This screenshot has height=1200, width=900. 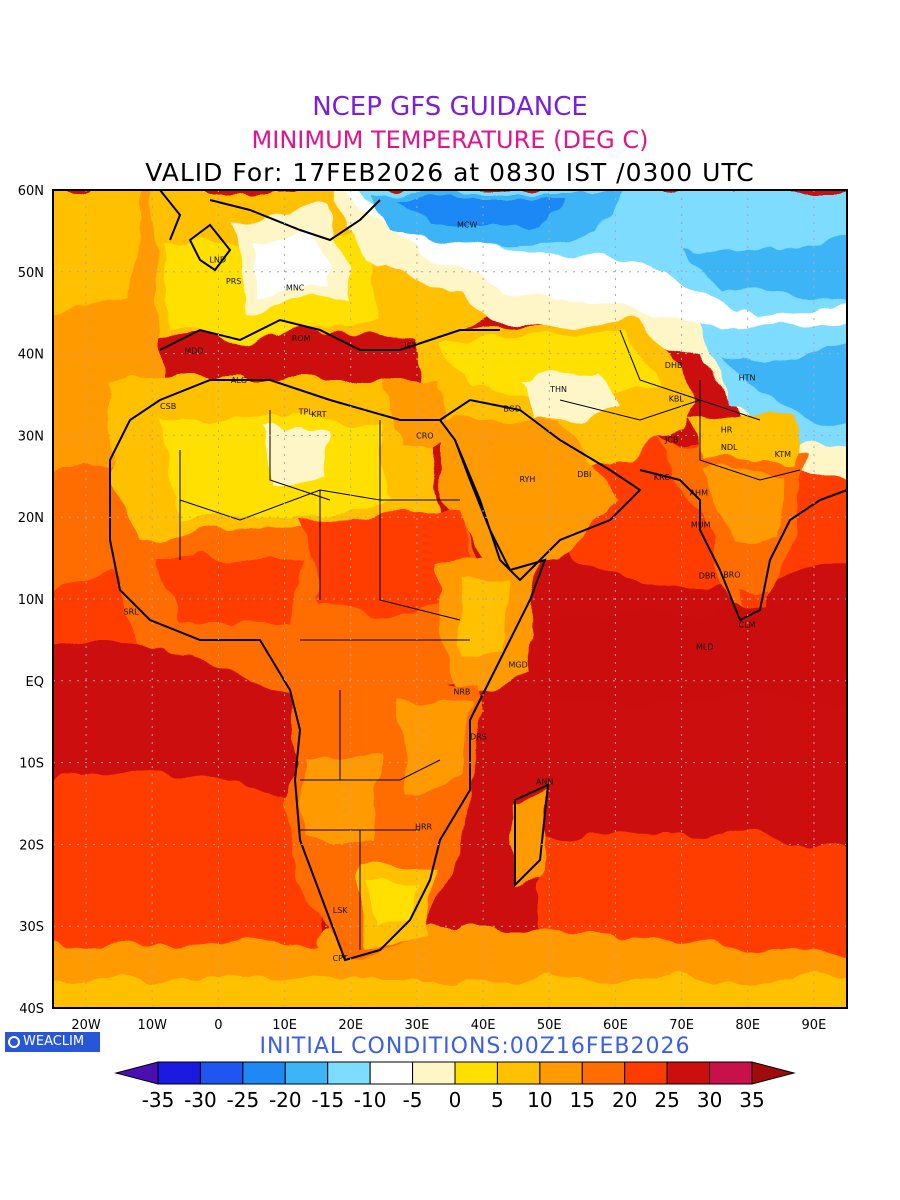 What do you see at coordinates (413, 1100) in the screenshot?
I see `colorbar-label: -5` at bounding box center [413, 1100].